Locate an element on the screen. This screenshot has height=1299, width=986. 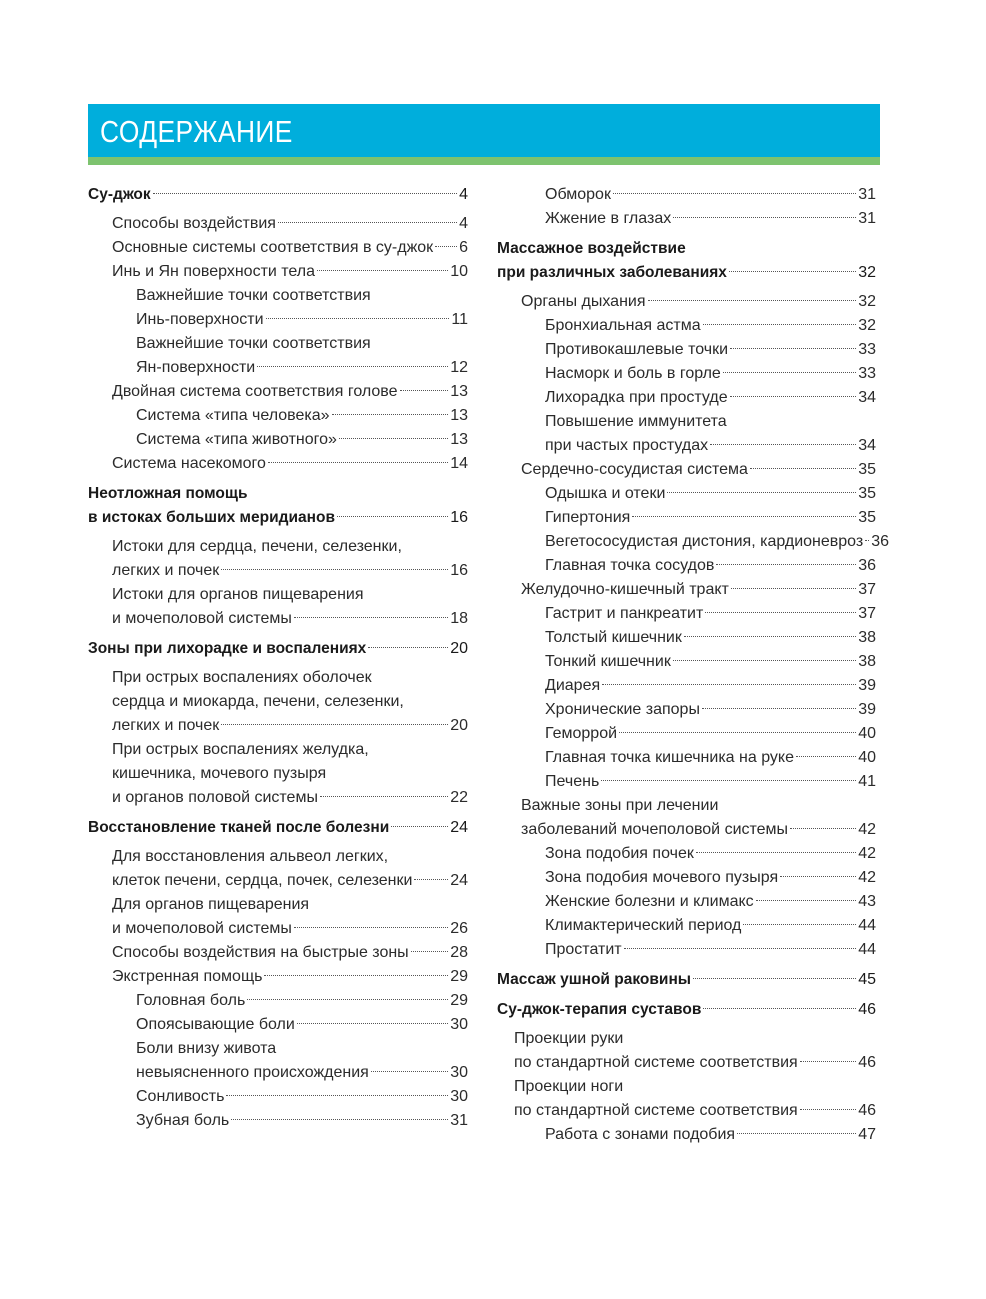
toc-entry: Инь-поверхности 11 is located at coordinates (278, 320).